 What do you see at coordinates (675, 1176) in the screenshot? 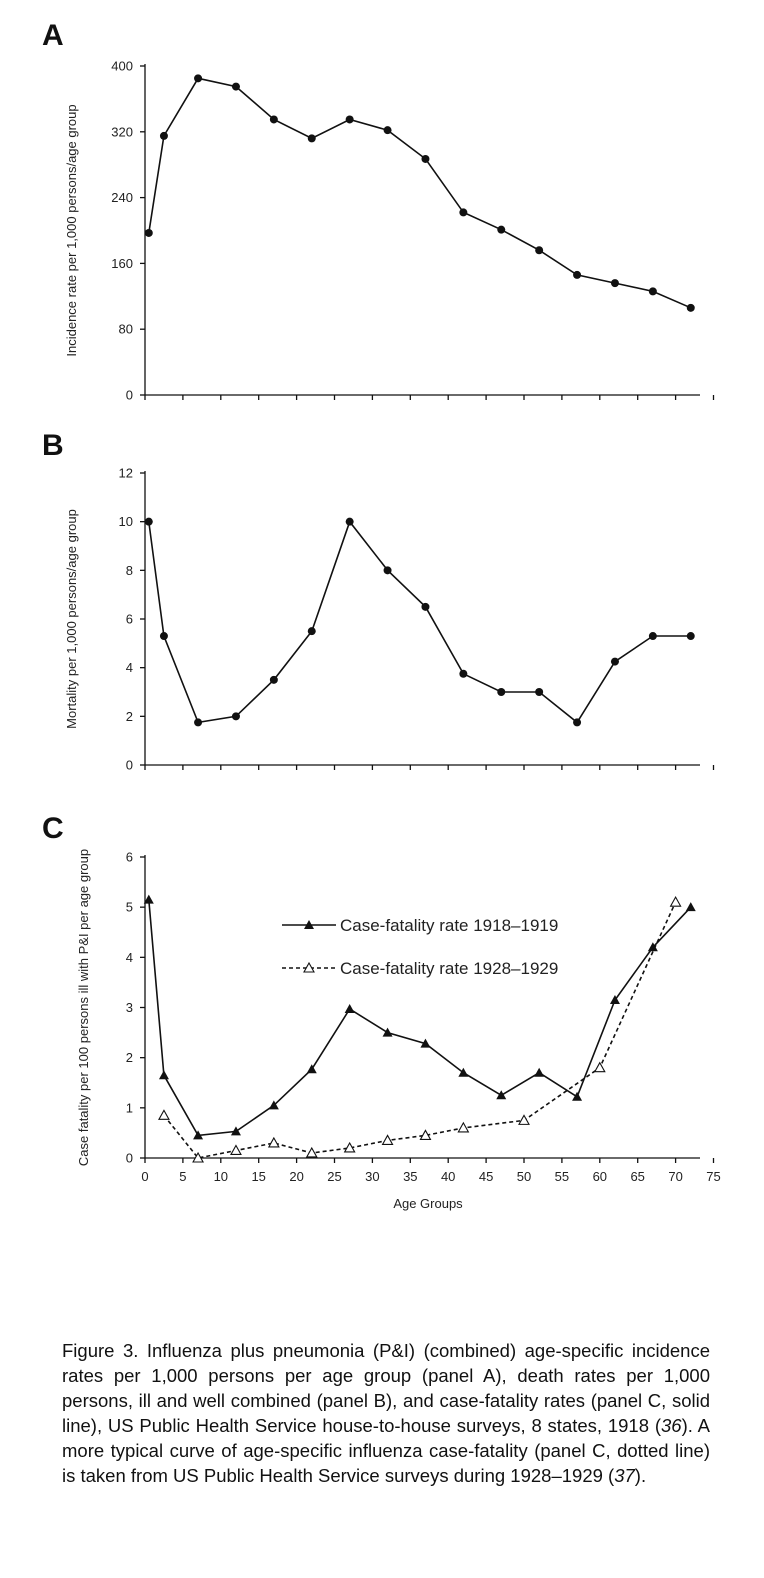
I see `panel-c-x-tick-label: 70` at bounding box center [675, 1176].